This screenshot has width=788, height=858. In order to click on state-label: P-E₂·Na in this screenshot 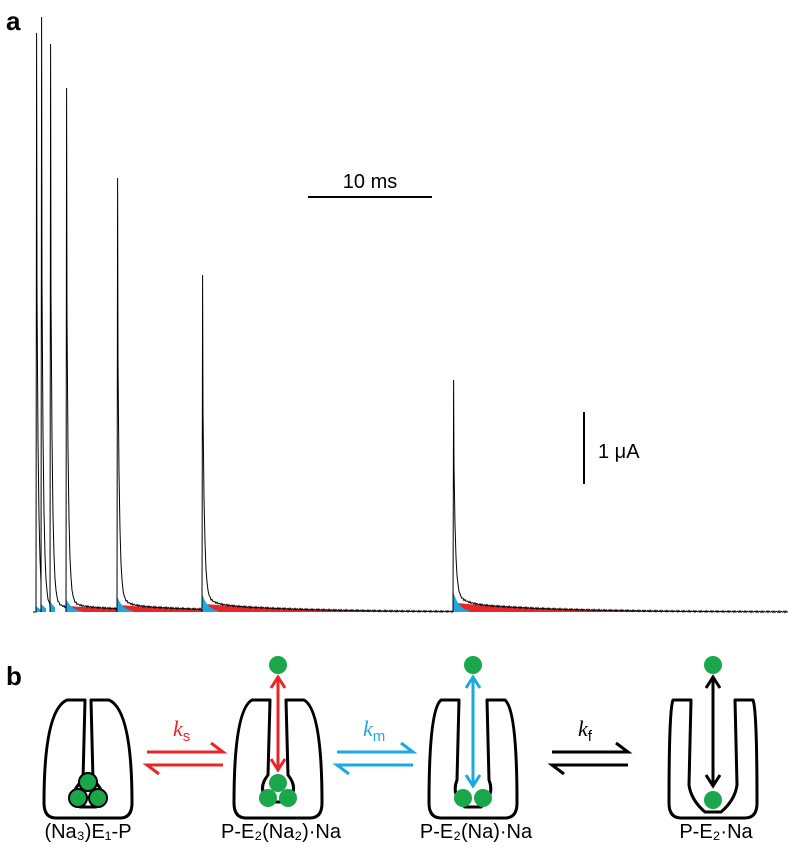, I will do `click(716, 832)`.